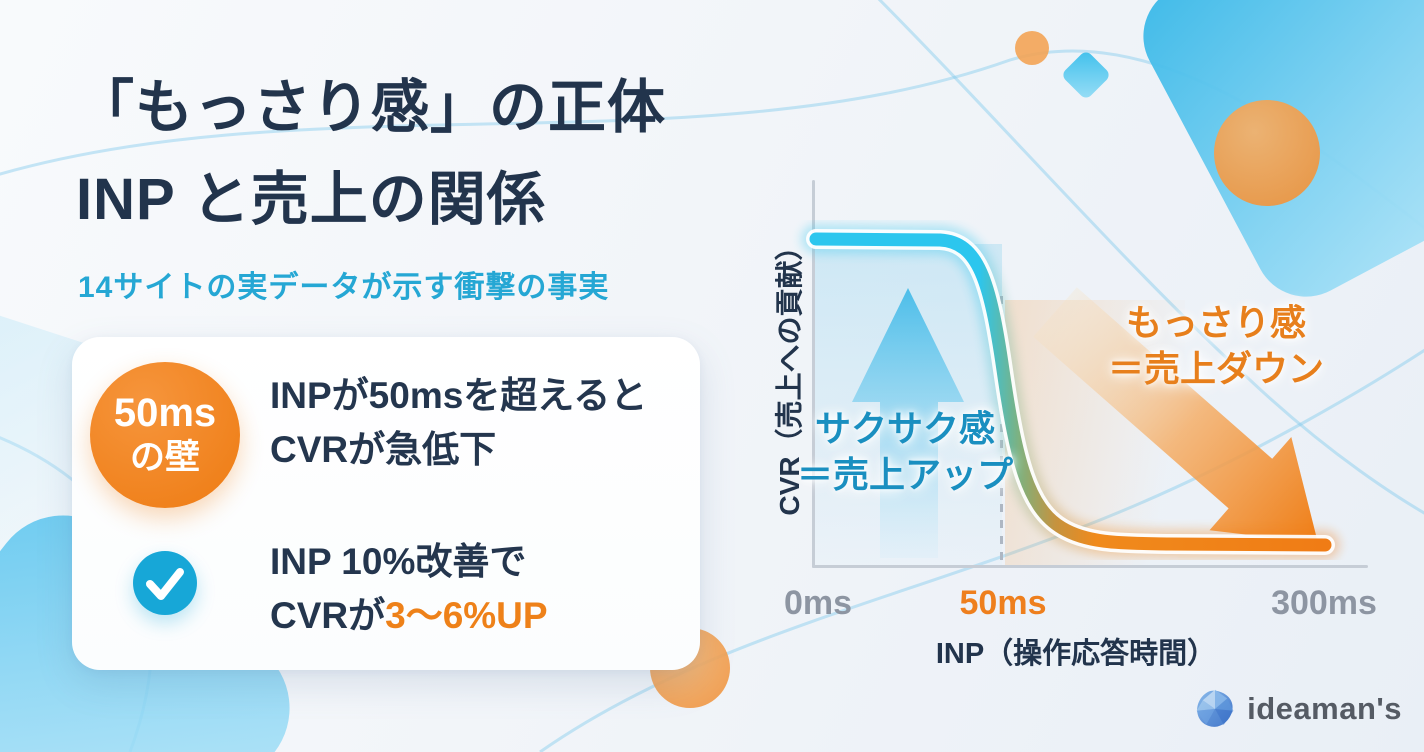 This screenshot has height=752, width=1424. I want to click on annotation-sluggish-line-1: もっさり感, so click(1216, 322).